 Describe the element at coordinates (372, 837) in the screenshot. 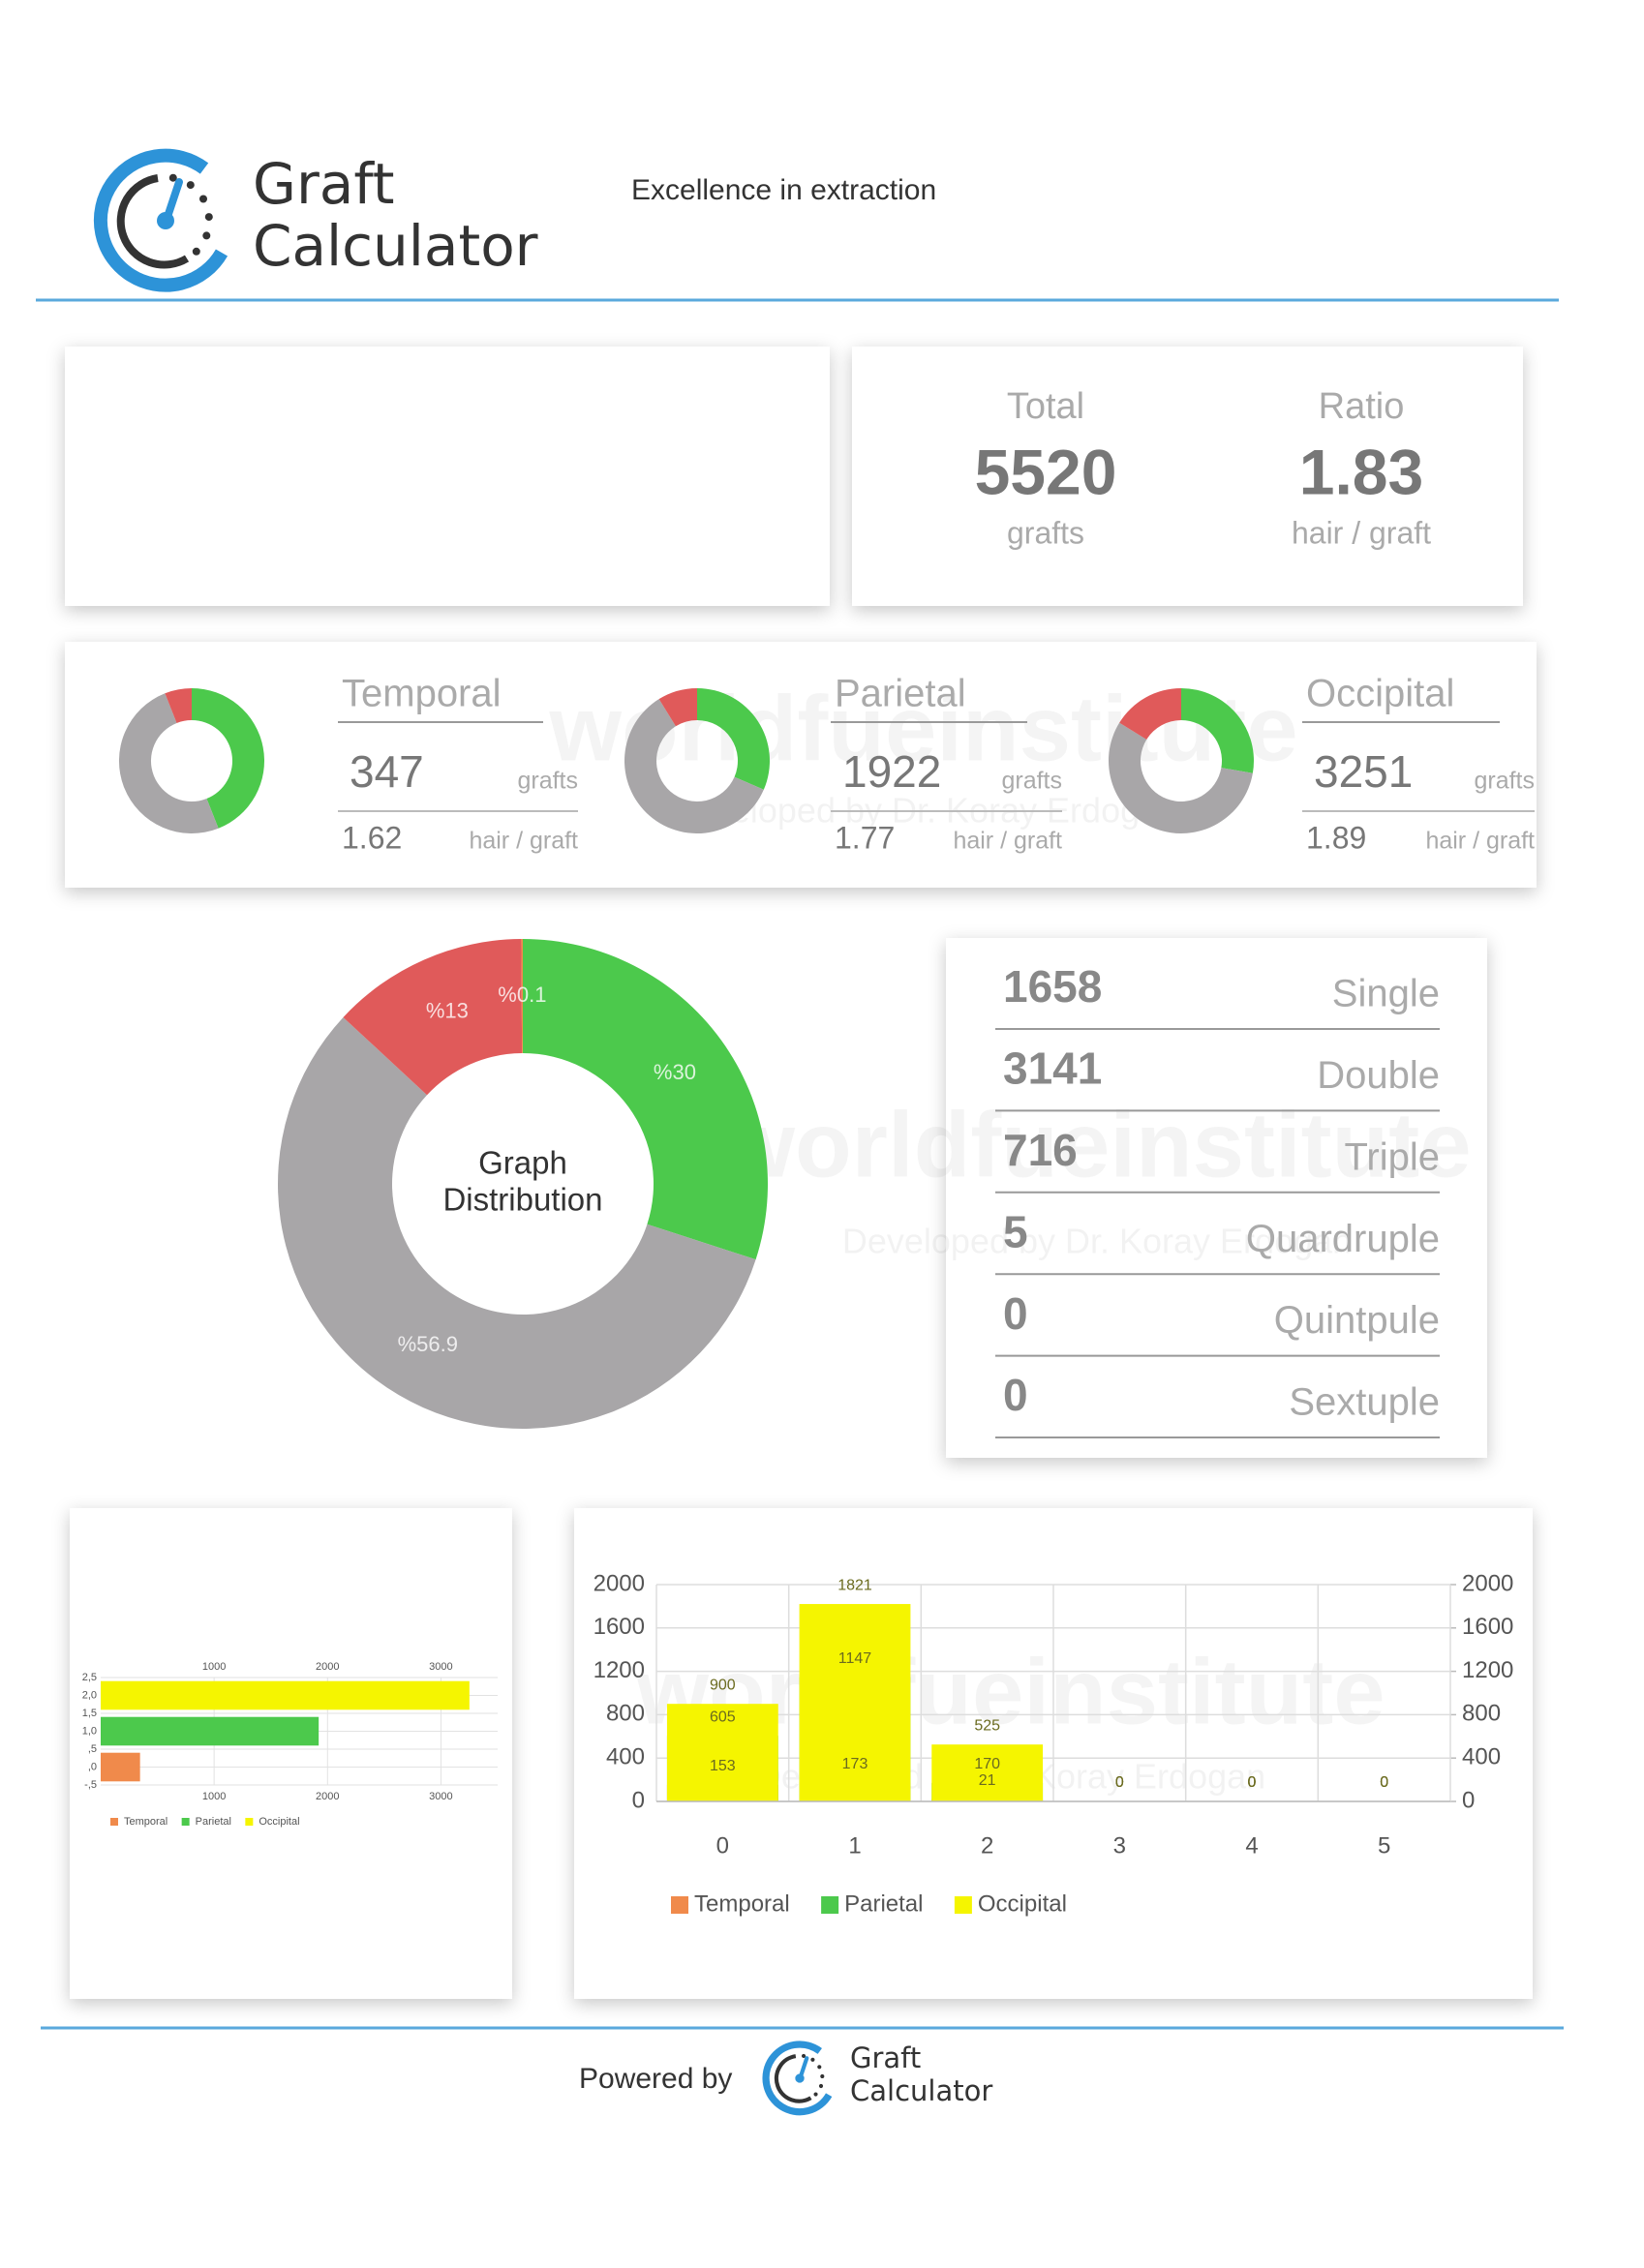

I see `region-ratio: 1.62` at that location.